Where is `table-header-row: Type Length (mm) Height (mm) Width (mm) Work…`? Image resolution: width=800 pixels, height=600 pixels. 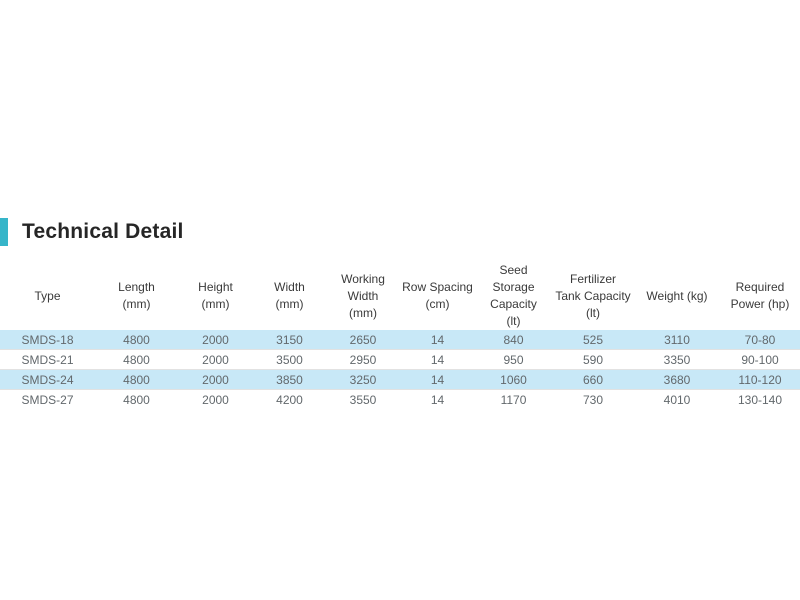
table-header-row: Type Length (mm) Height (mm) Width (mm) Work… is located at coordinates (400, 296).